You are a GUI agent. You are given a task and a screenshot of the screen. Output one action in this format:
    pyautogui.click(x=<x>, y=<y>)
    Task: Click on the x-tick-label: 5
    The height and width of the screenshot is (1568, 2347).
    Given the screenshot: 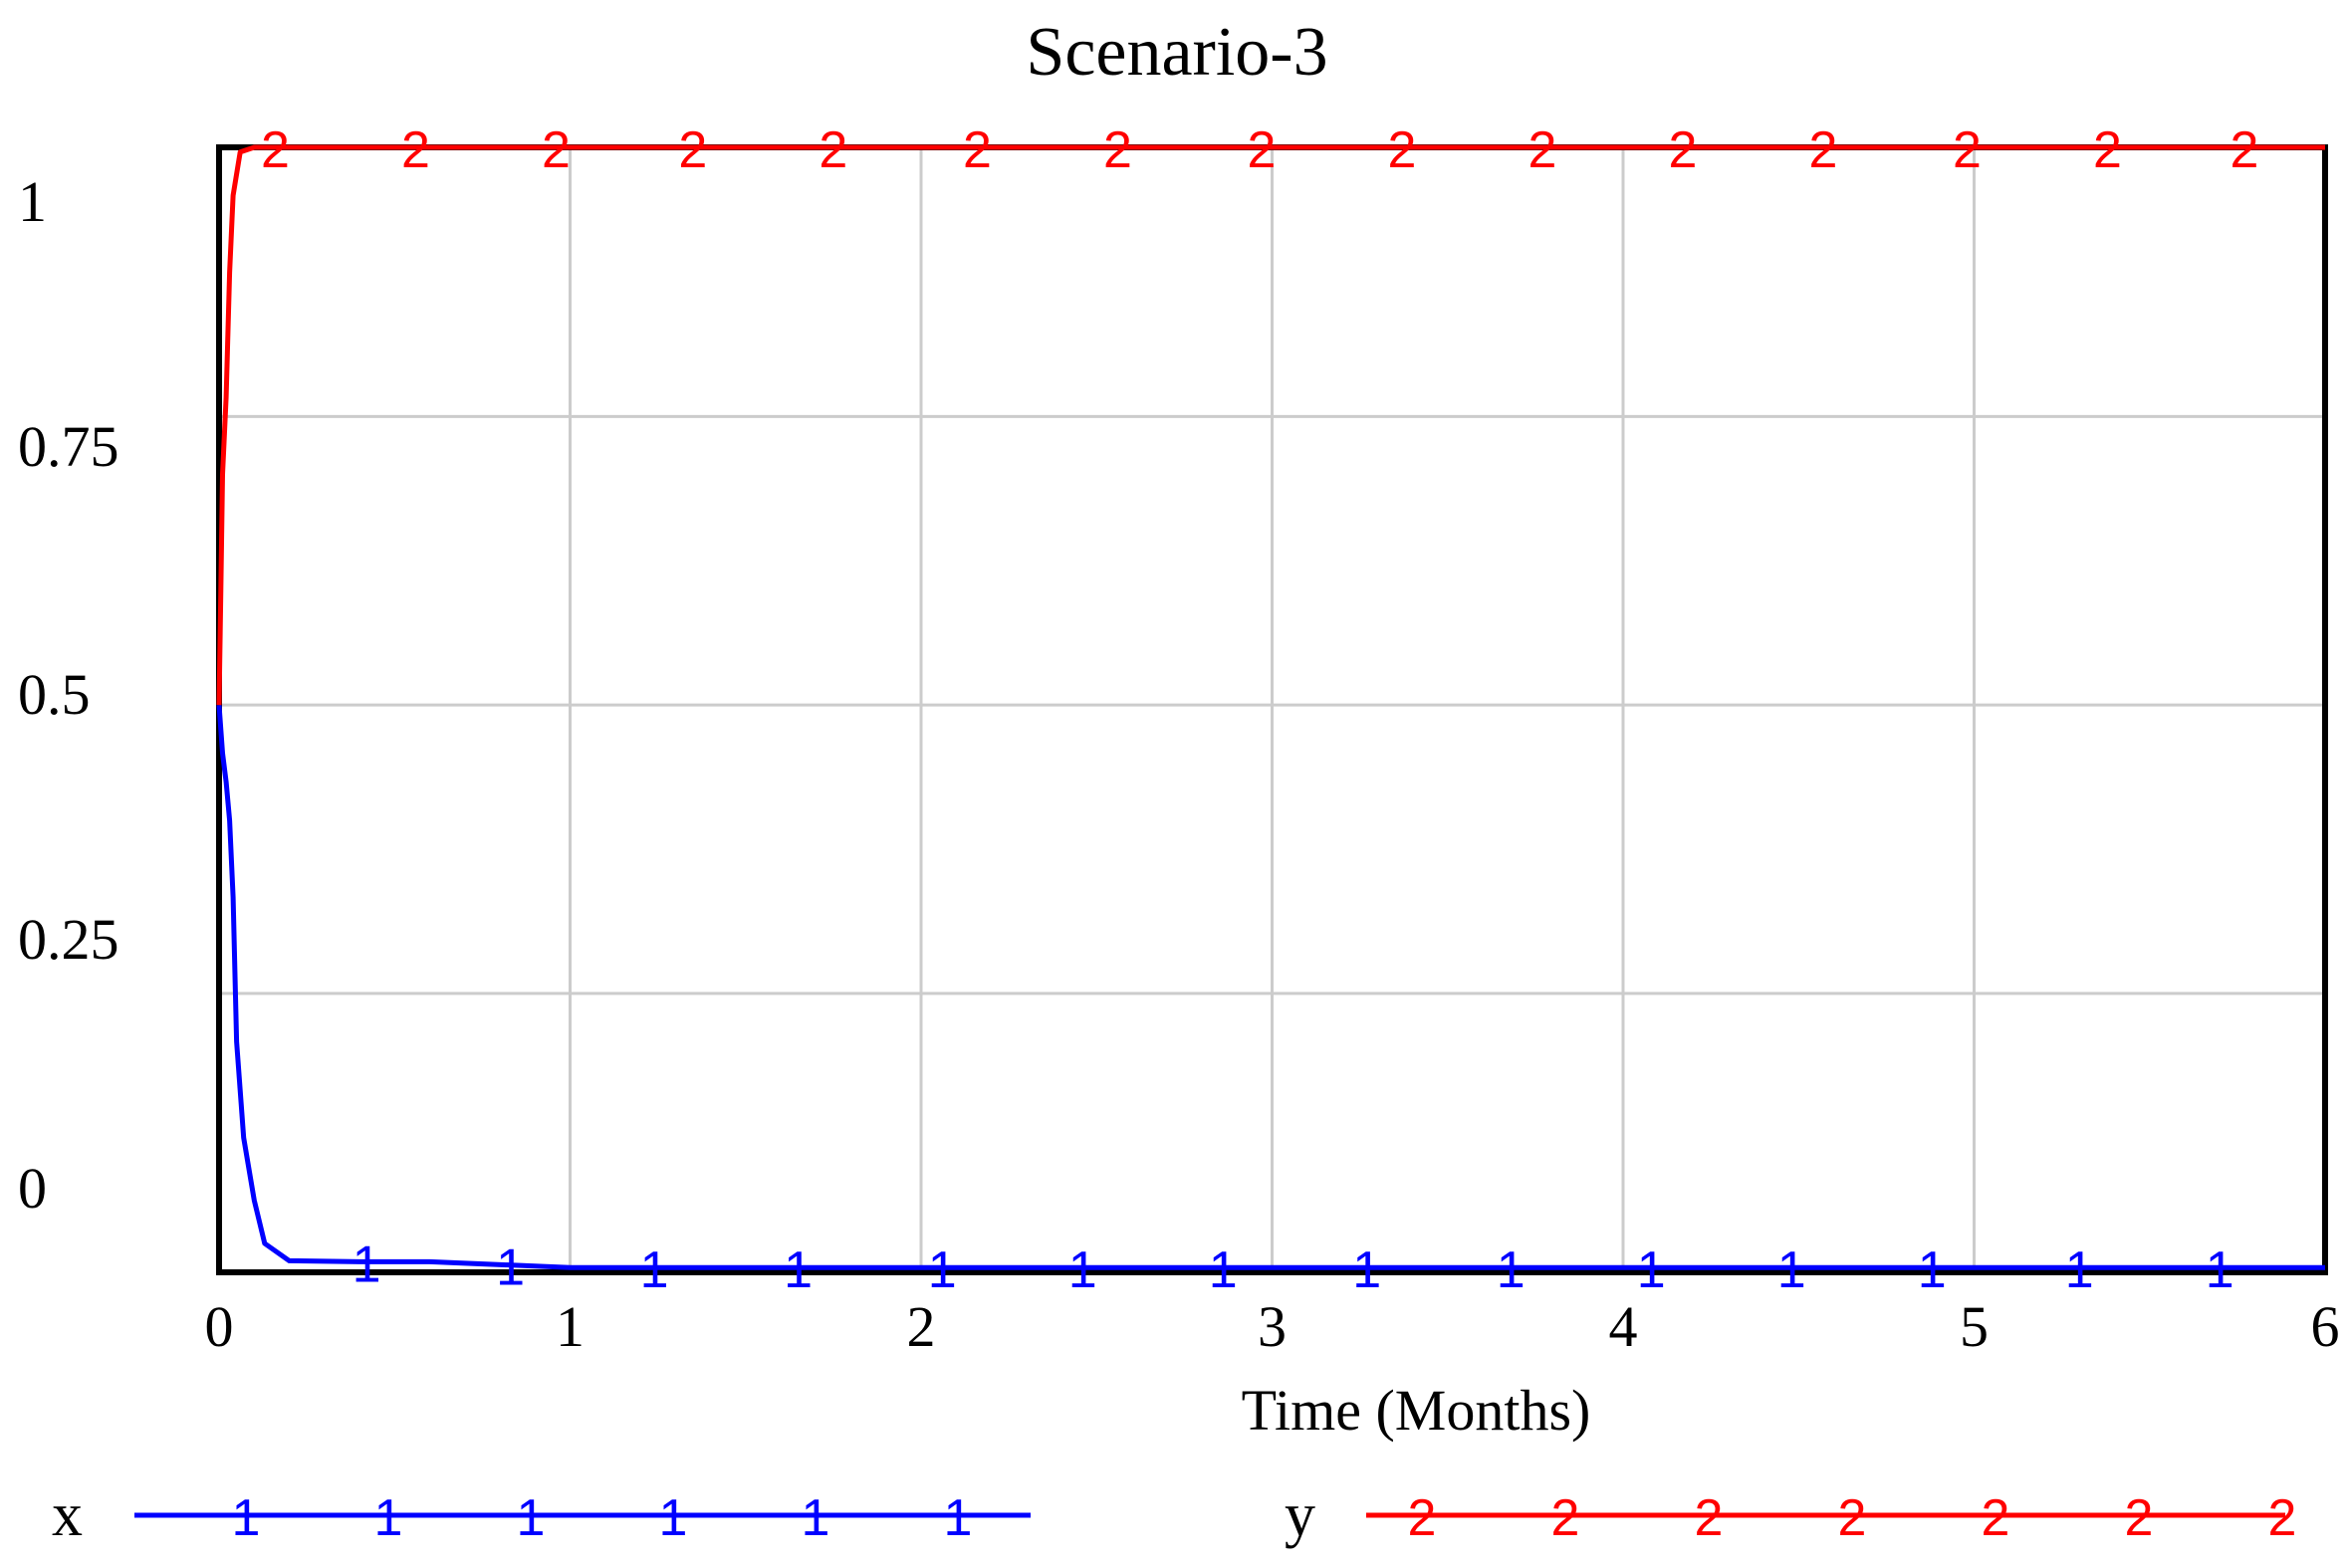 What is the action you would take?
    pyautogui.click(x=1974, y=1327)
    